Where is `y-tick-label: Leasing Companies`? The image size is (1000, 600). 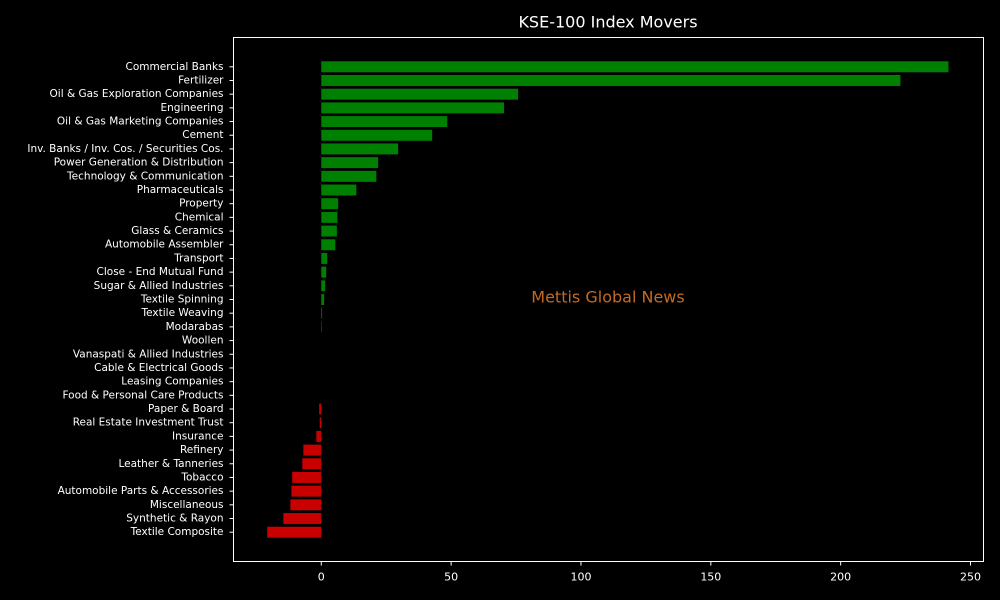
y-tick-label: Leasing Companies is located at coordinates (172, 382).